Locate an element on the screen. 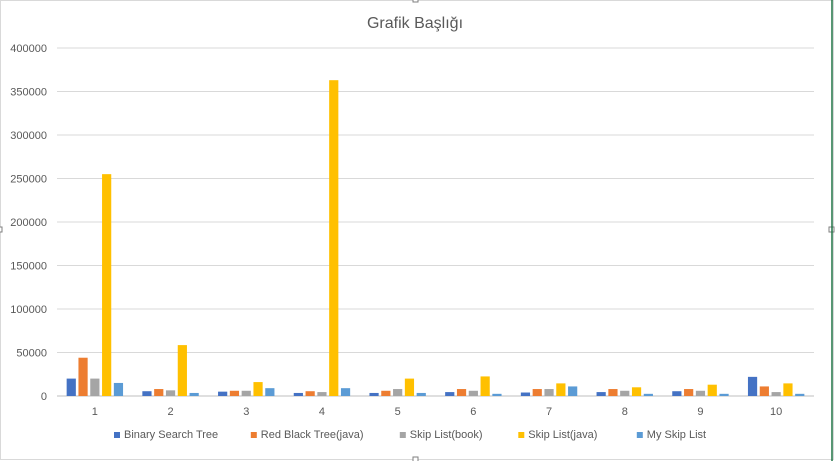 This screenshot has height=461, width=835. y-tick-label: 150000 is located at coordinates (28, 267).